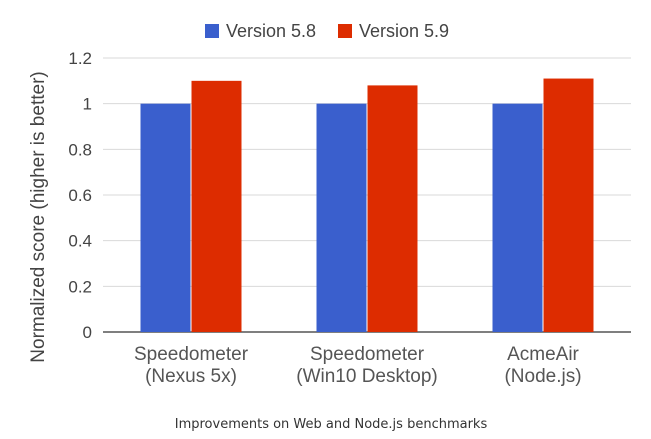 The image size is (651, 439). Describe the element at coordinates (80, 149) in the screenshot. I see `y-tick-label: 0.8` at that location.